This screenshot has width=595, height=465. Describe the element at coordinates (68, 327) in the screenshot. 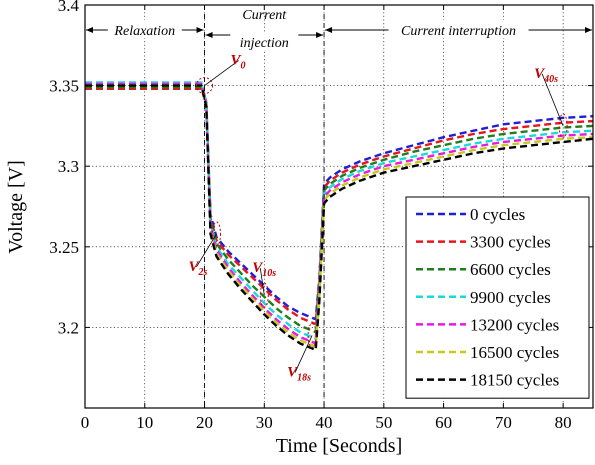

I see `y-tick-label: 3.2` at that location.